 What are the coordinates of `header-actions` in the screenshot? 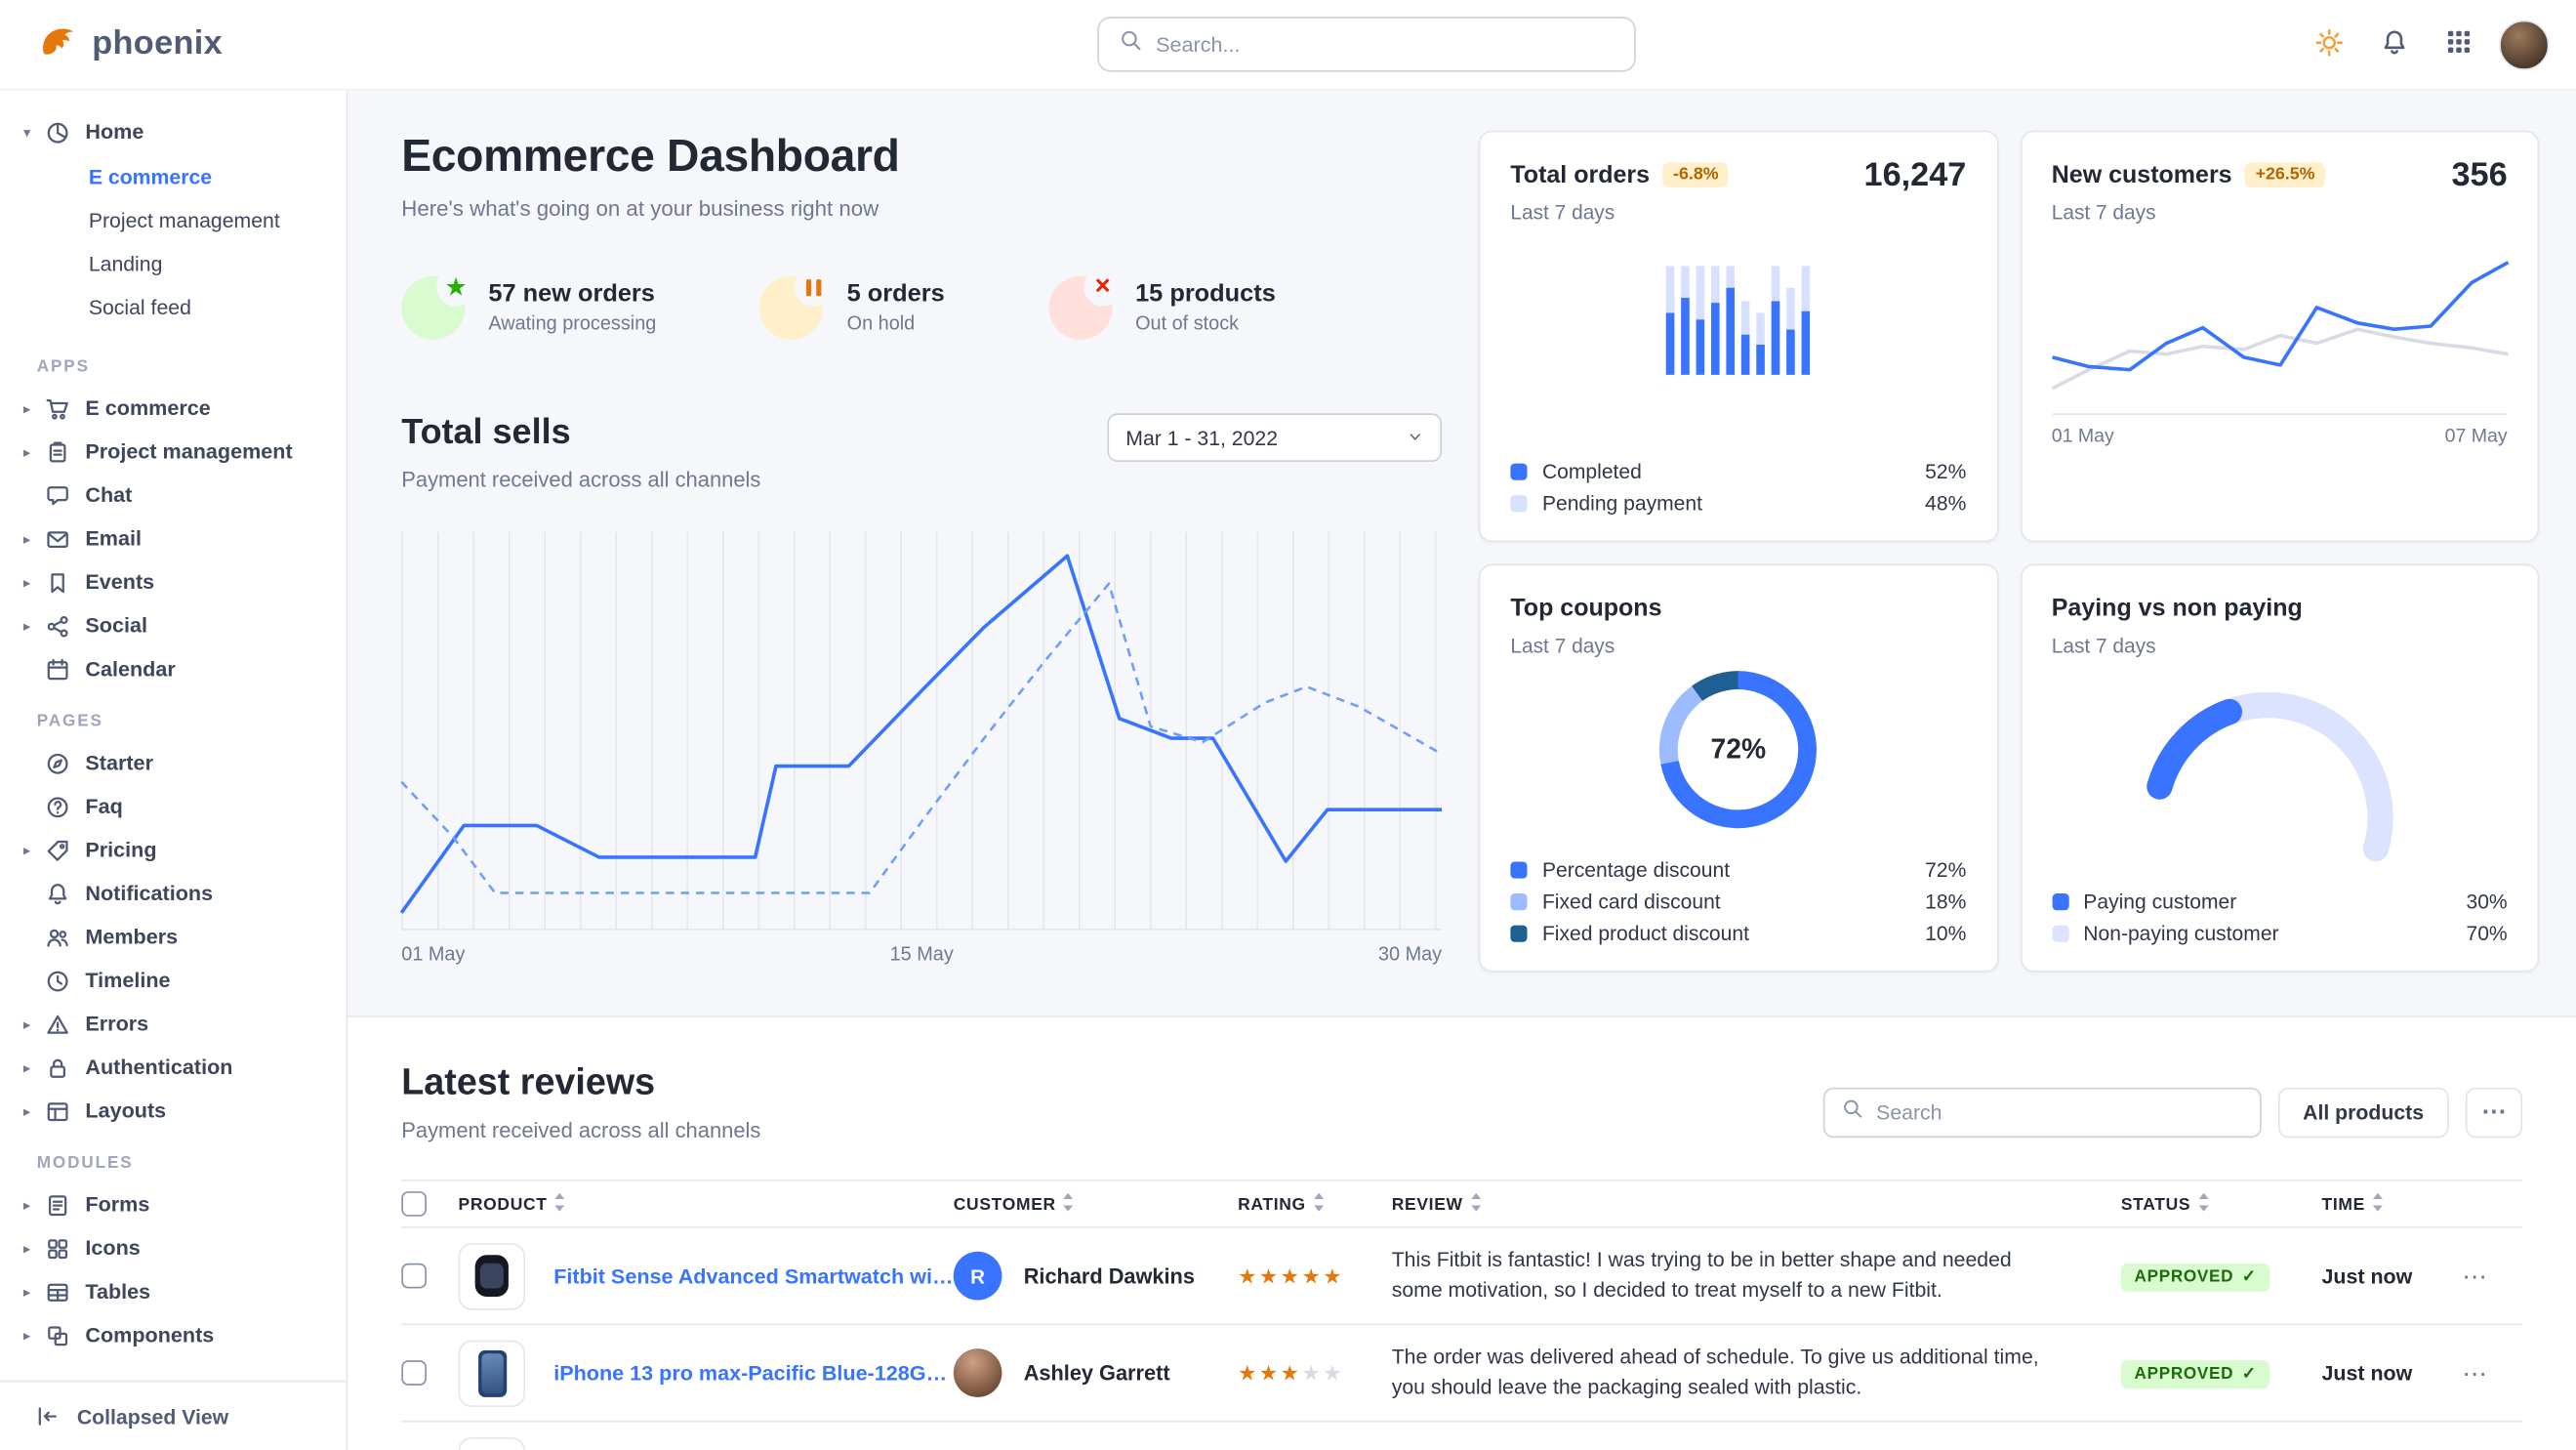 It's located at (2427, 44).